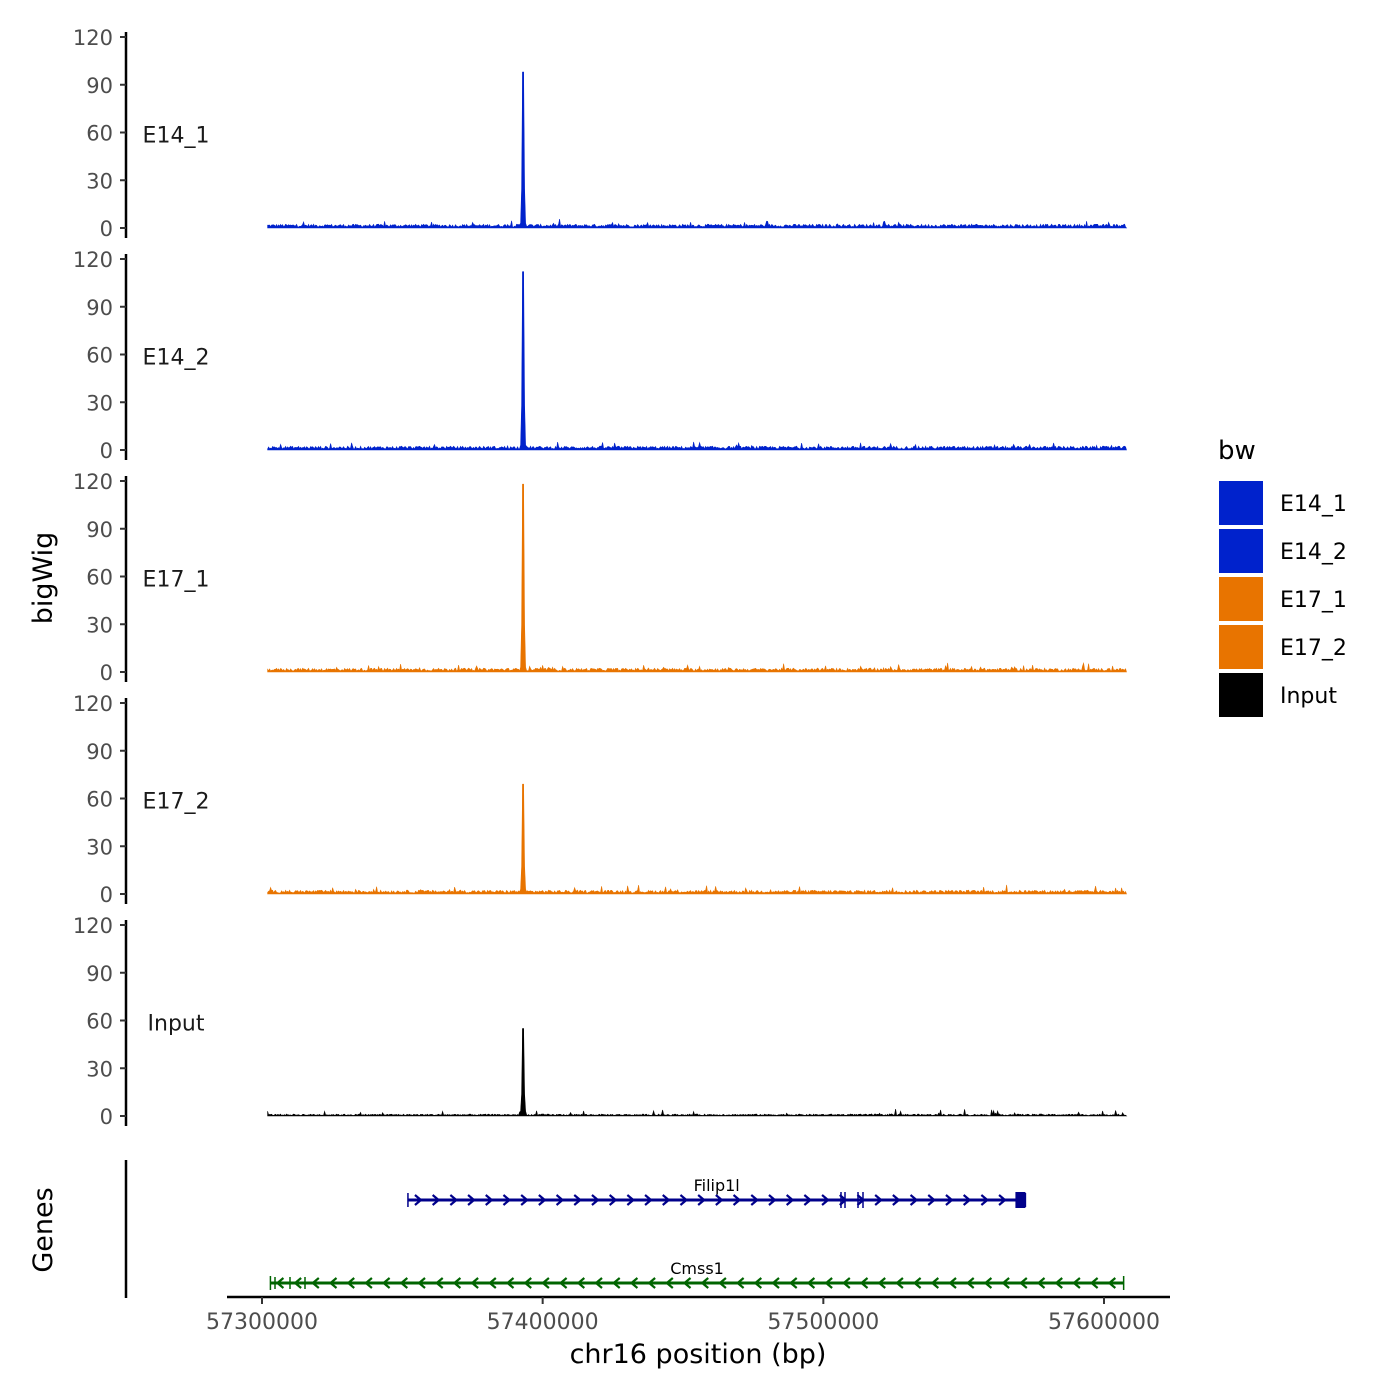 This screenshot has height=1400, width=1400. I want to click on legend-label-E14_1: E14_1, so click(1313, 504).